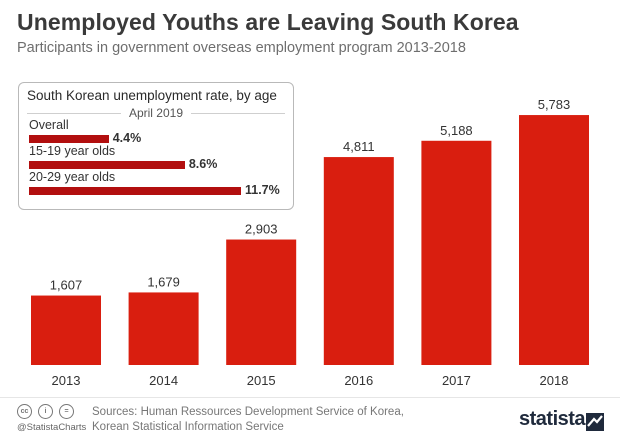 The height and width of the screenshot is (442, 620). I want to click on statista-handle: @StatistaCharts, so click(52, 427).